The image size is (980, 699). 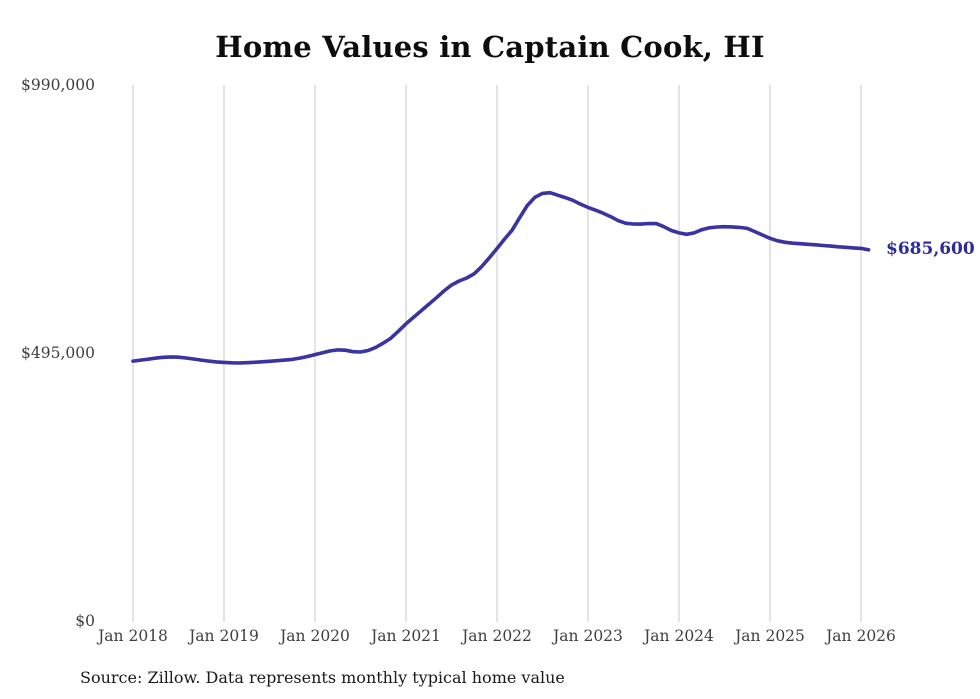 I want to click on x-tick-label: Jan 2026, so click(x=861, y=636).